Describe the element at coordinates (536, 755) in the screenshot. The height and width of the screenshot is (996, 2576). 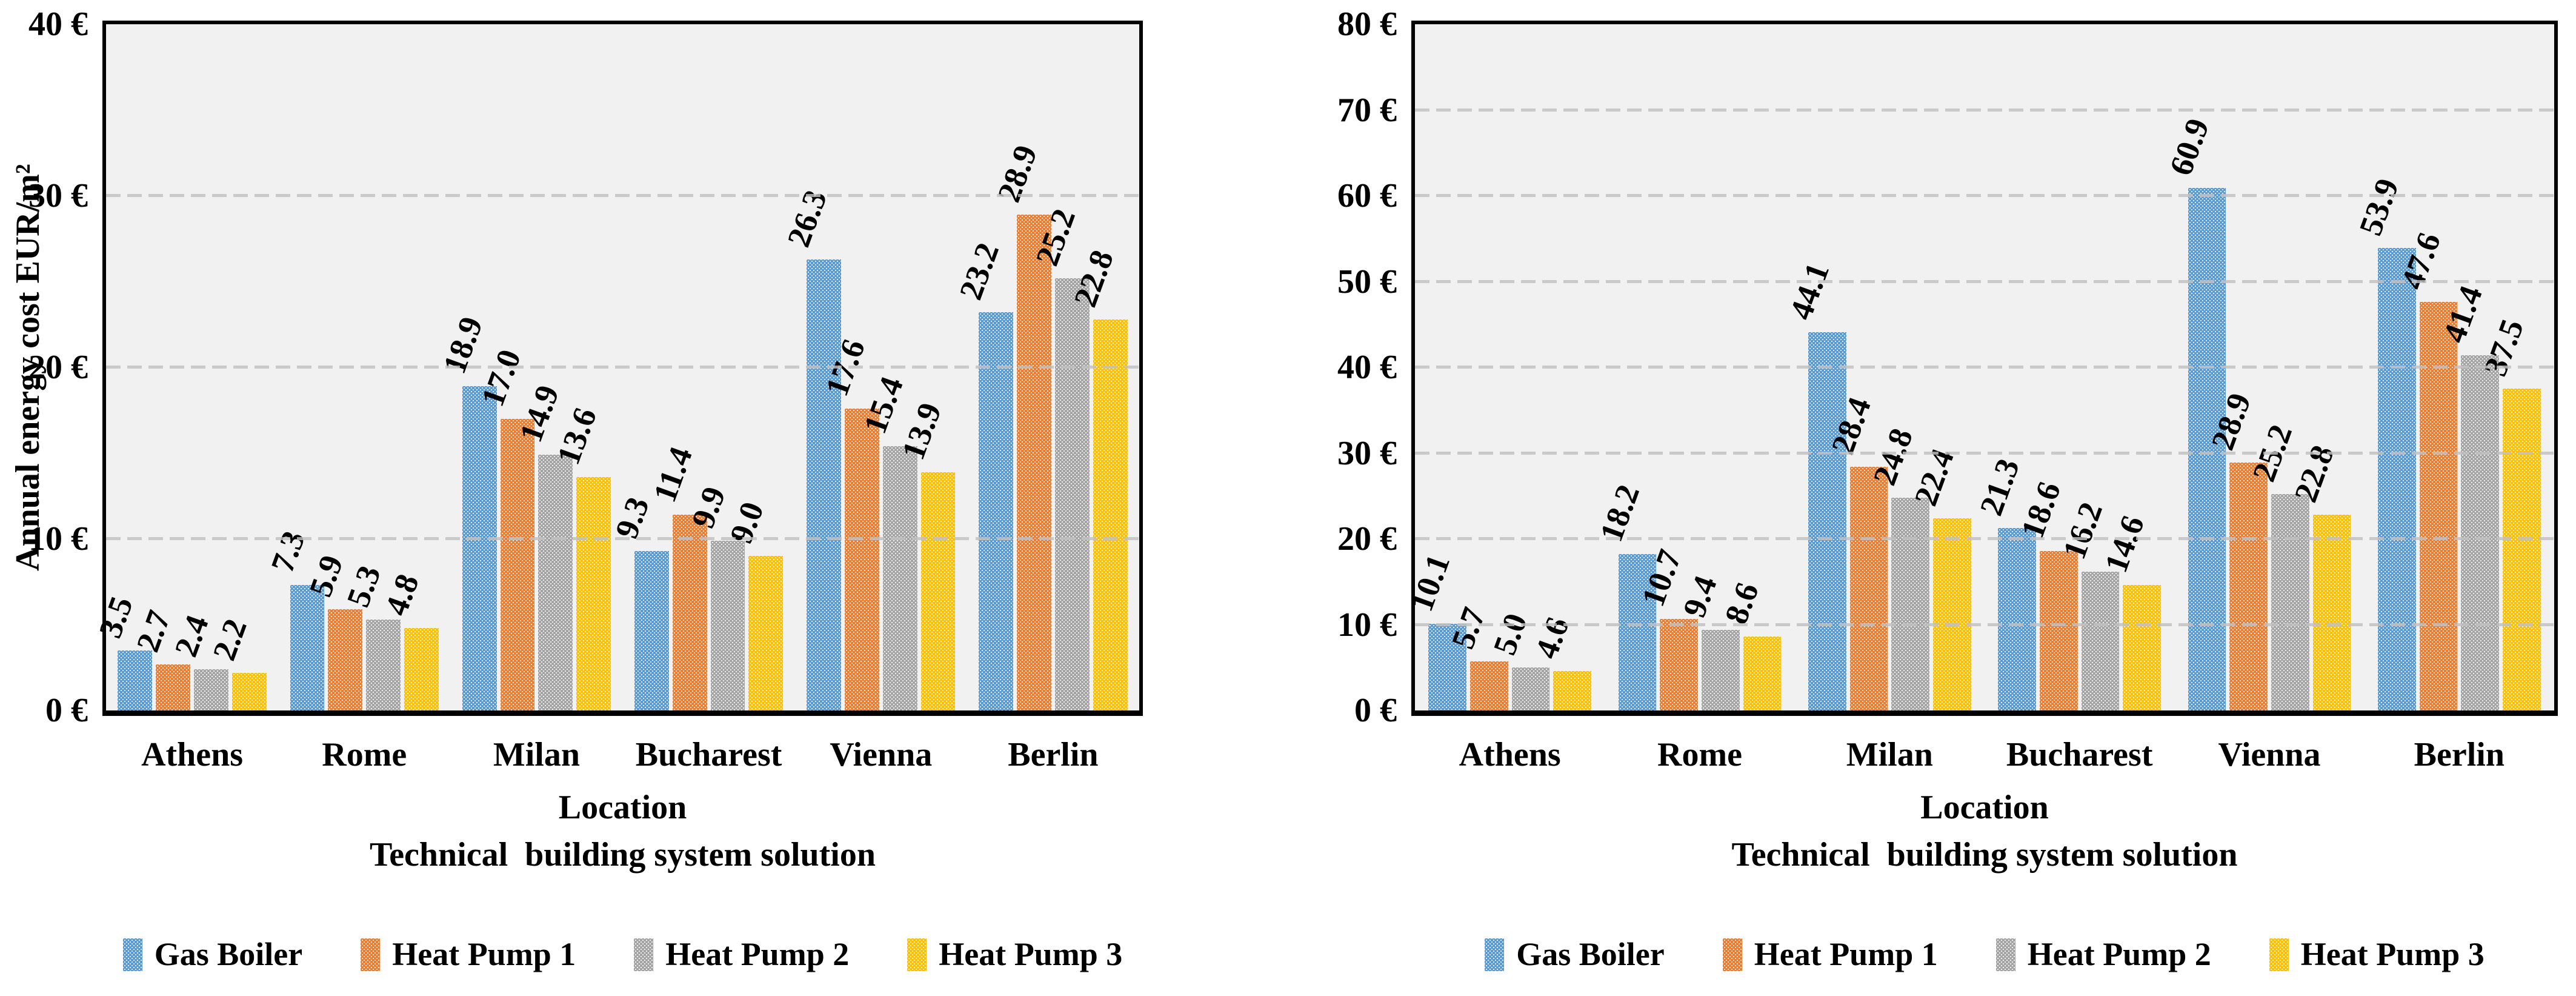
I see `x-tick-label-milan: Milan` at that location.